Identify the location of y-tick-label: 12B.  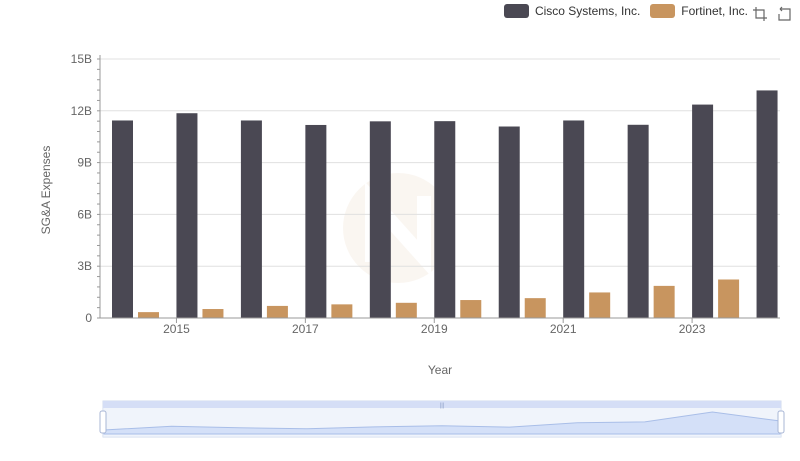
(81, 111).